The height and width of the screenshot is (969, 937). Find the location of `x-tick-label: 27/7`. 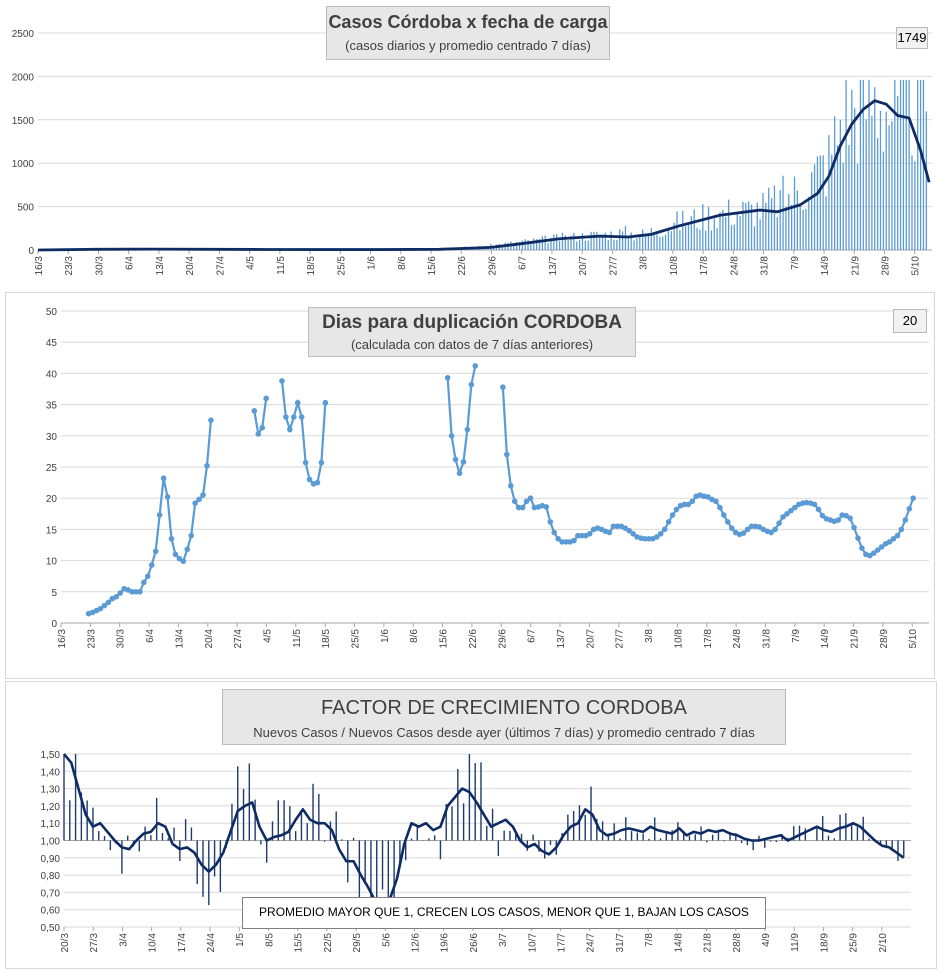

x-tick-label: 27/7 is located at coordinates (613, 266).